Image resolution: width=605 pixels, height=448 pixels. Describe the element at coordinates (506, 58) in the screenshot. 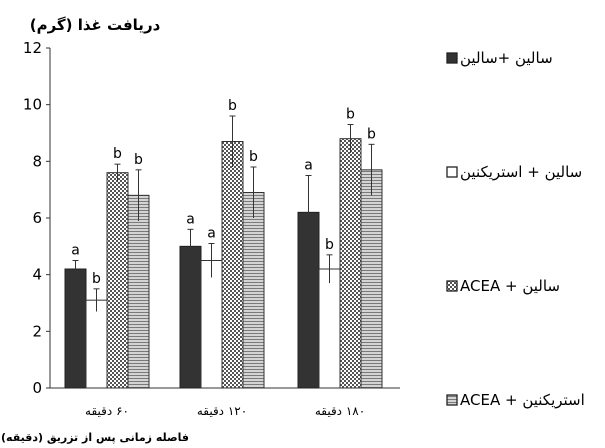

I see `legend-label: سالین +سالین` at that location.